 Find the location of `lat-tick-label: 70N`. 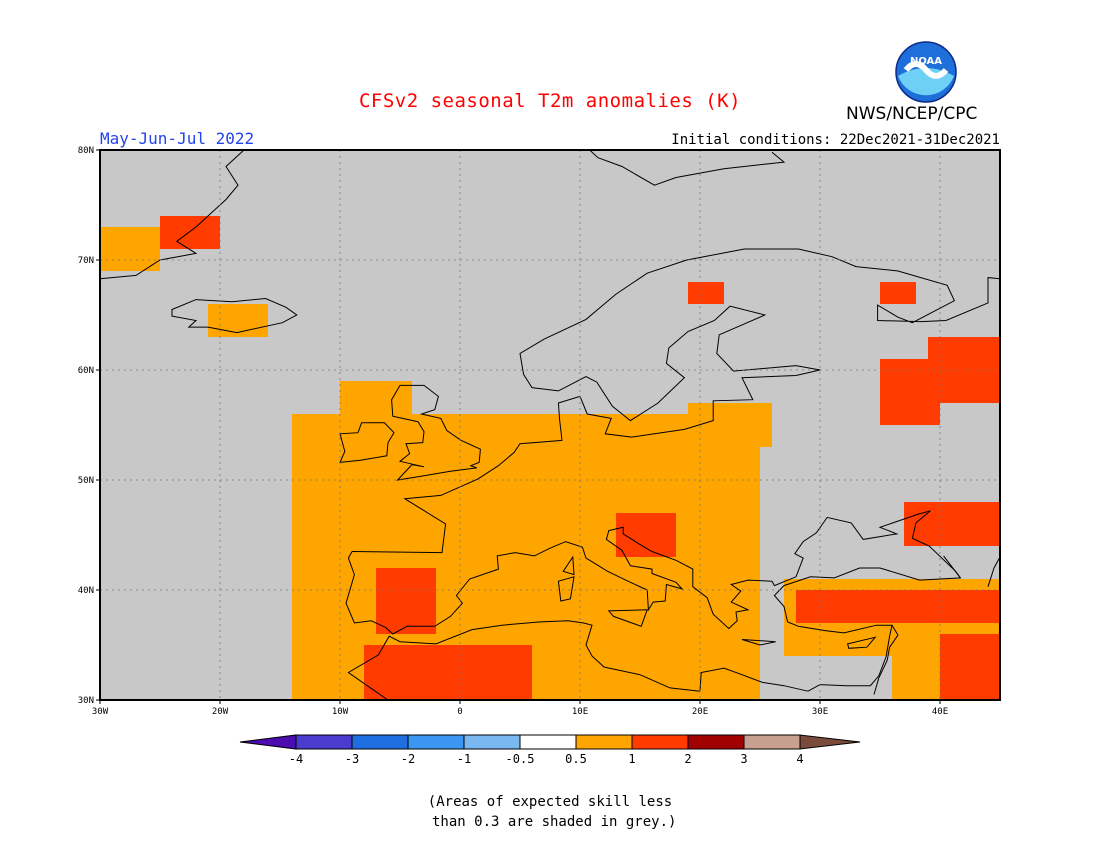

lat-tick-label: 70N is located at coordinates (86, 261).